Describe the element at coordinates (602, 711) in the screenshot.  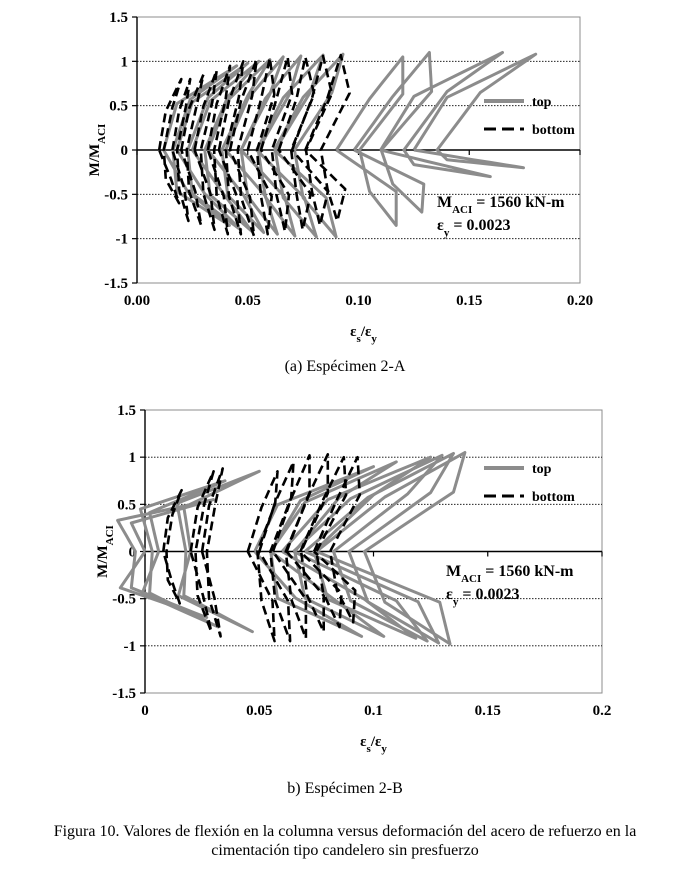
I see `chartb-xtick-label-4: 0.2` at that location.